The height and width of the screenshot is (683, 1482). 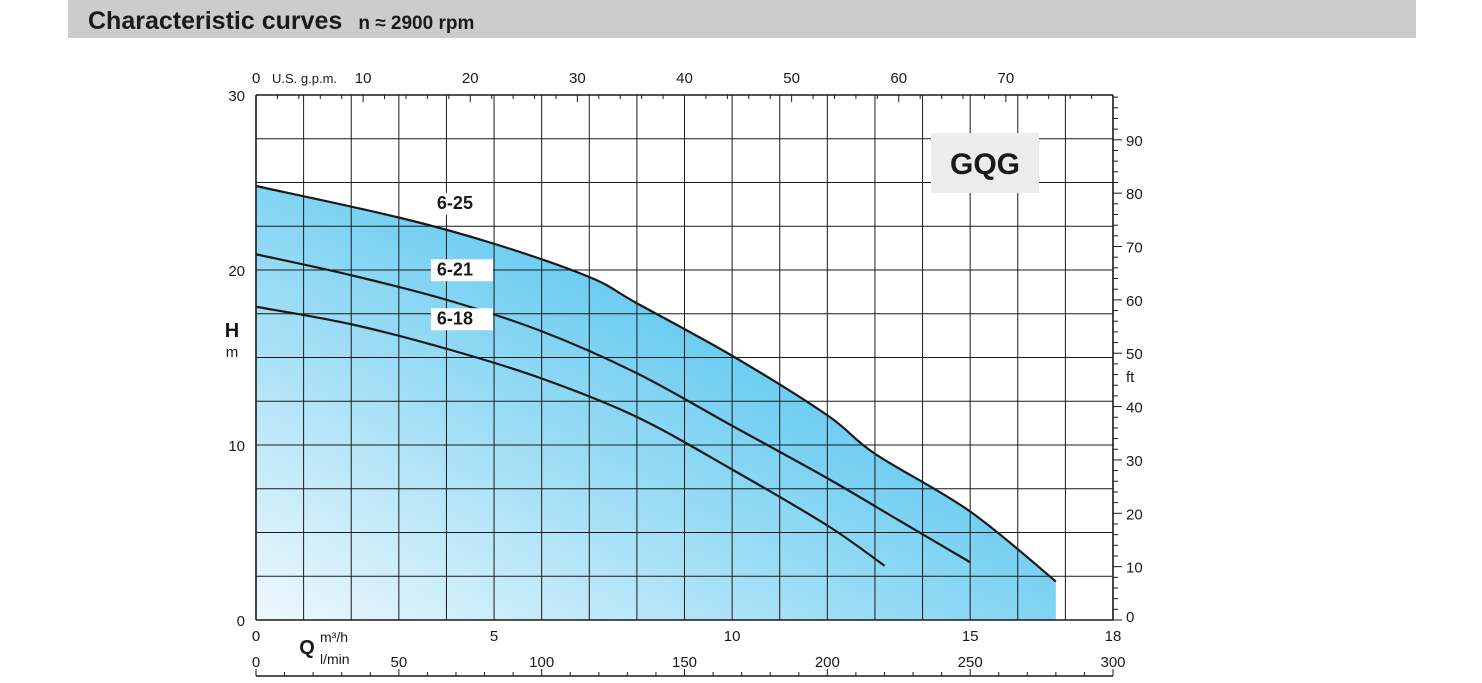 What do you see at coordinates (1134, 194) in the screenshot?
I see `ft-tick-label: 80` at bounding box center [1134, 194].